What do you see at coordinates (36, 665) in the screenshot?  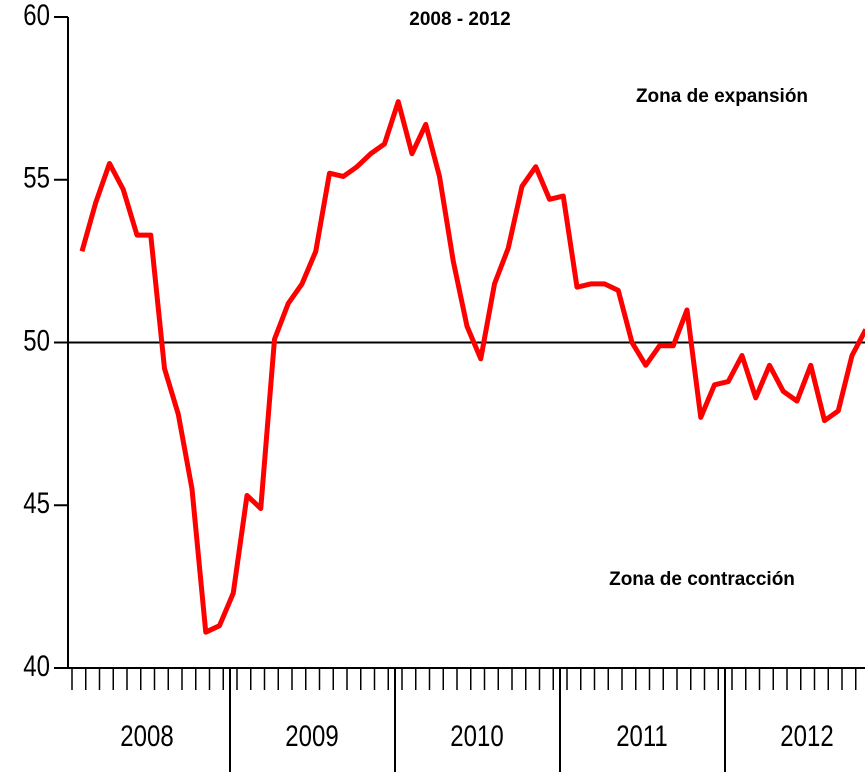 I see `y-tick-label: 40` at bounding box center [36, 665].